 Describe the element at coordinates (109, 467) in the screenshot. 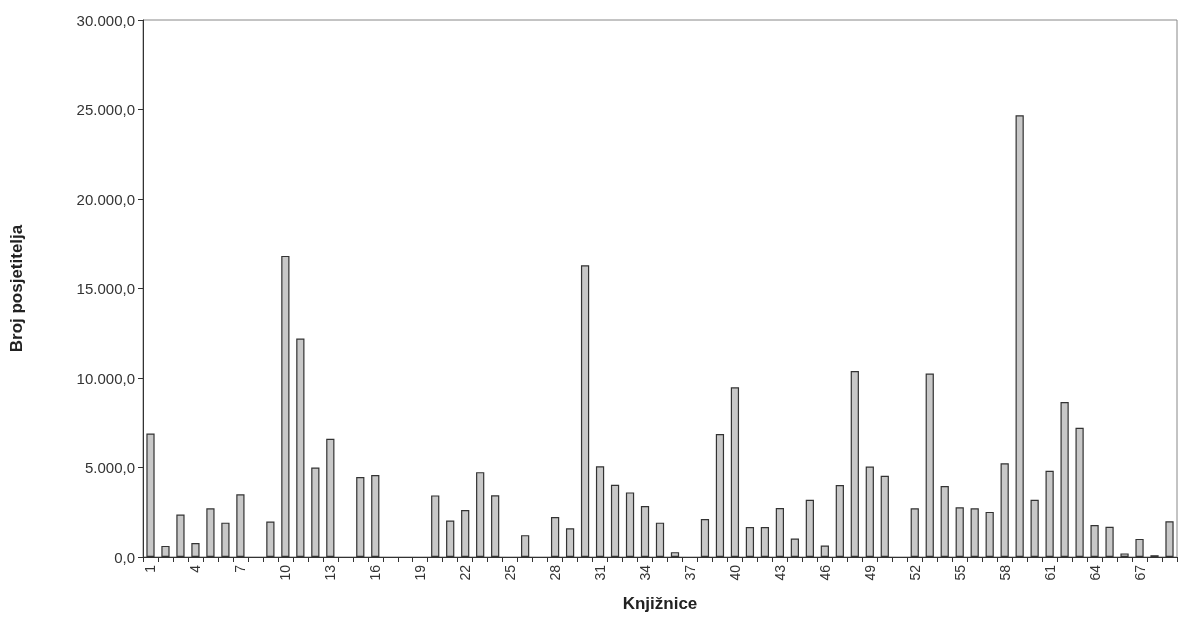

I see `y-tick-label: 5.000,0` at that location.